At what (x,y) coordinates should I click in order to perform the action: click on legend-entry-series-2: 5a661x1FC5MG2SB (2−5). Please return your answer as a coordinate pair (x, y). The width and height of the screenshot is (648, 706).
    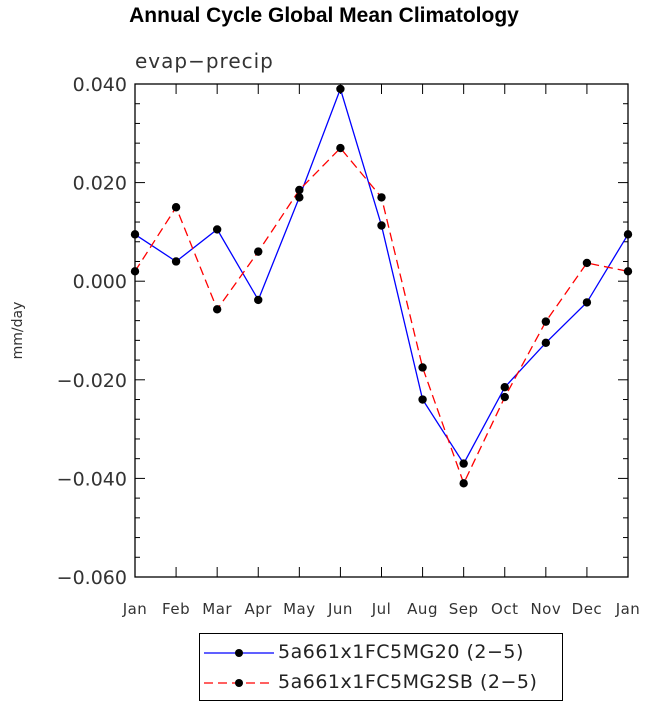
    Looking at the image, I should click on (381, 683).